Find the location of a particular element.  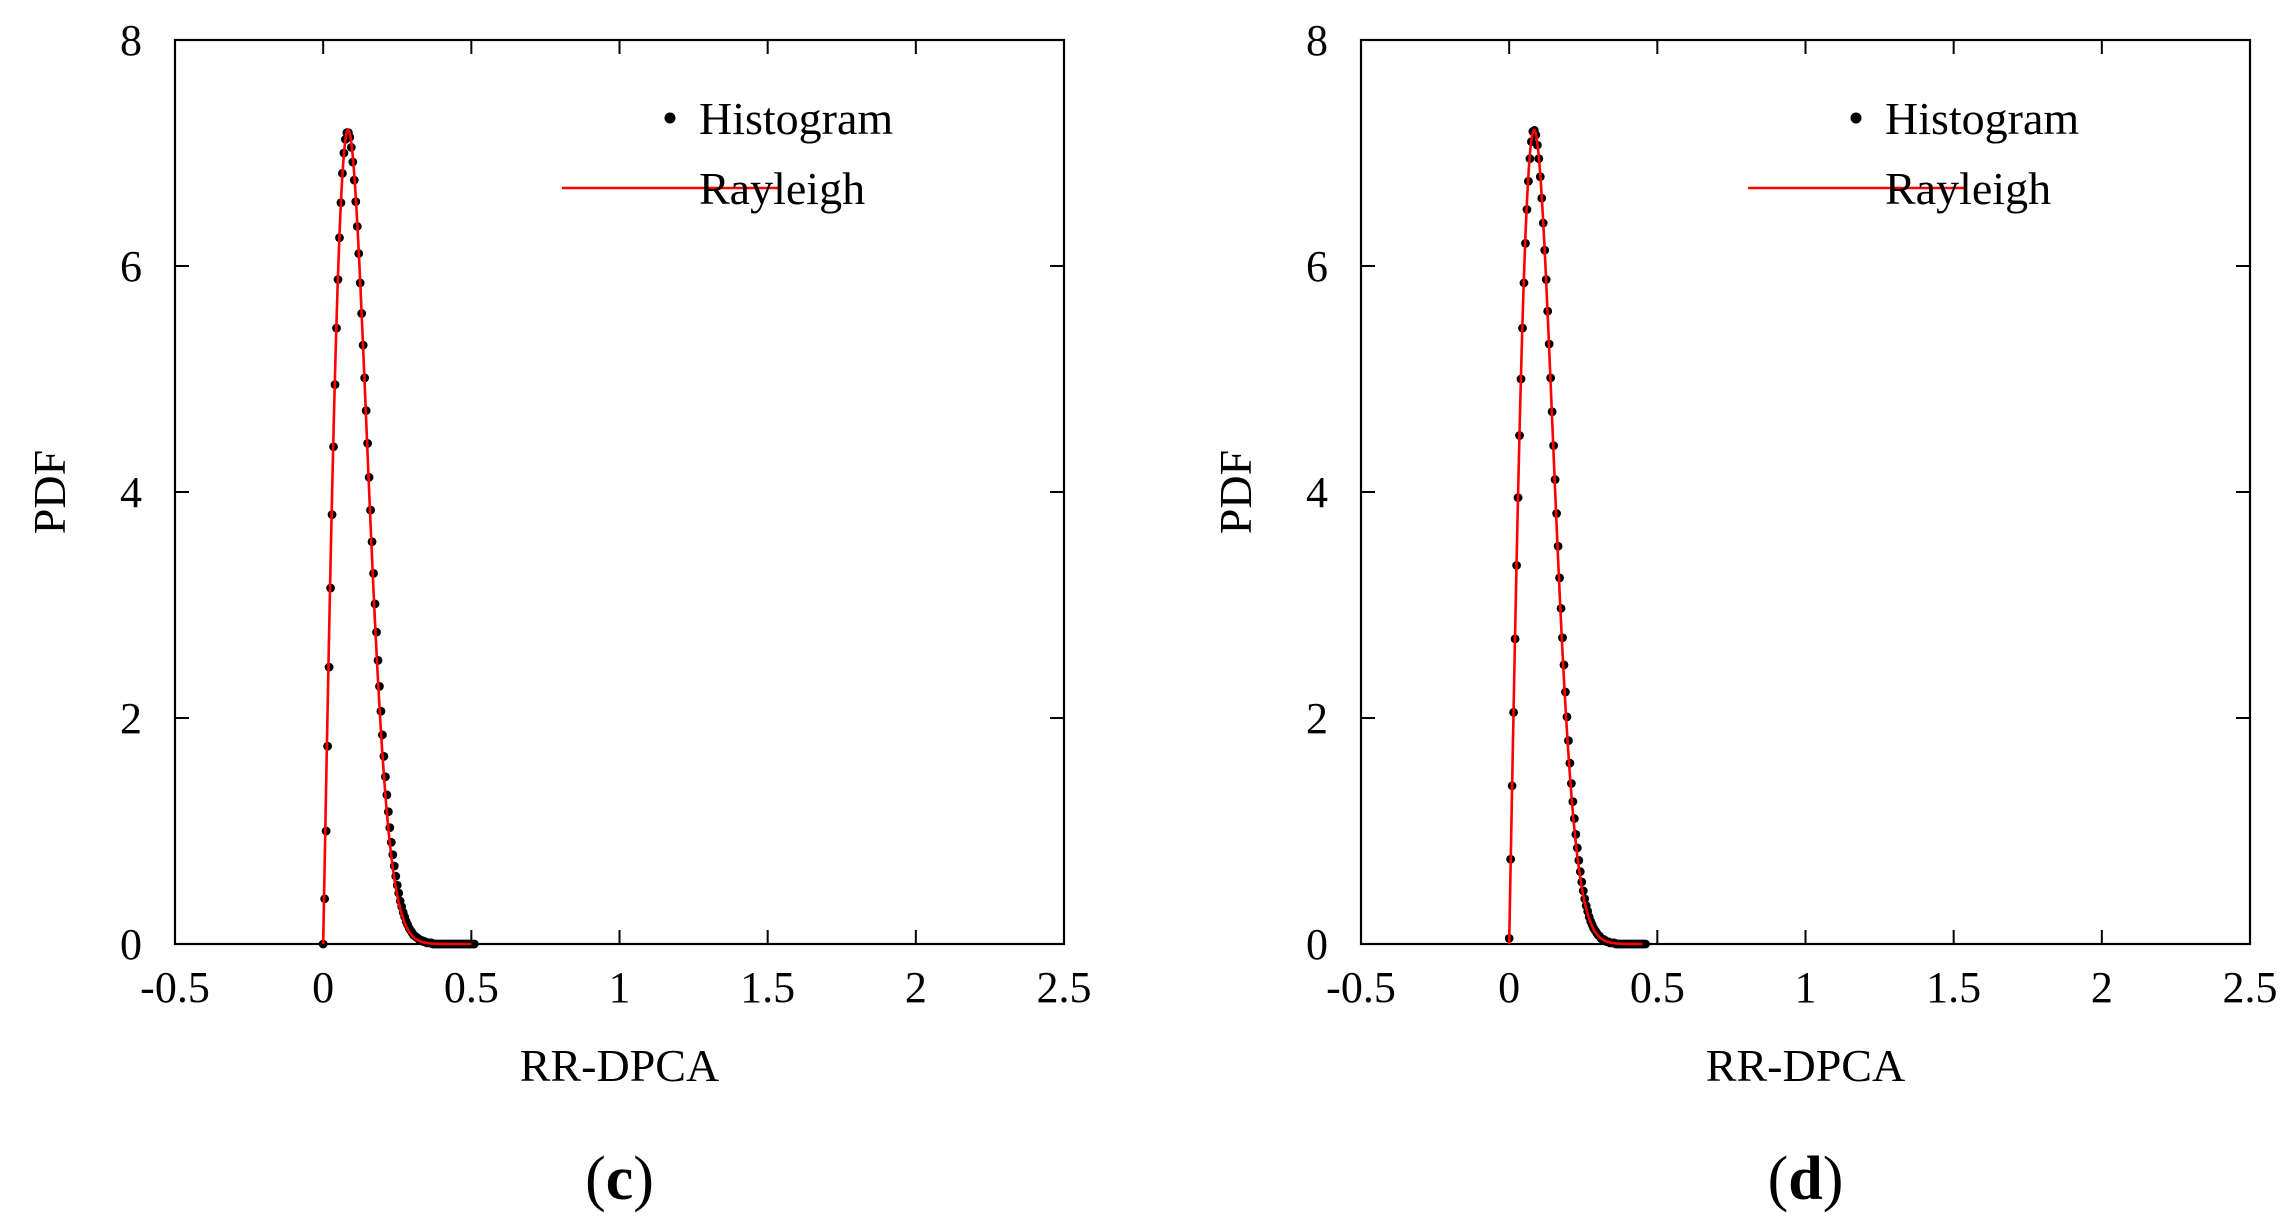

panel-label-letter: c is located at coordinates (620, 1179).